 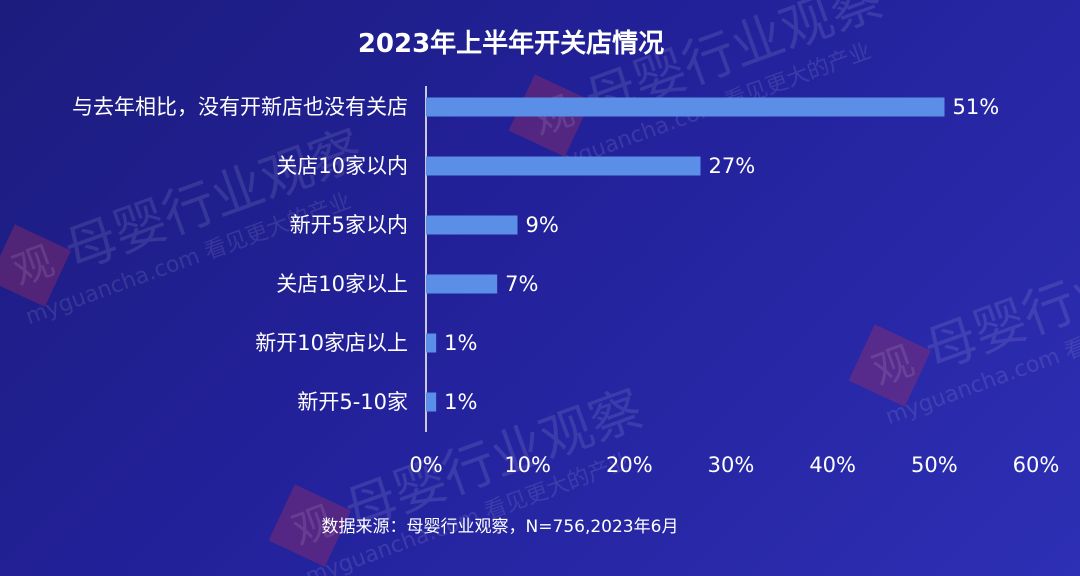 What do you see at coordinates (331, 343) in the screenshot?
I see `category-label: 新开10家店以上` at bounding box center [331, 343].